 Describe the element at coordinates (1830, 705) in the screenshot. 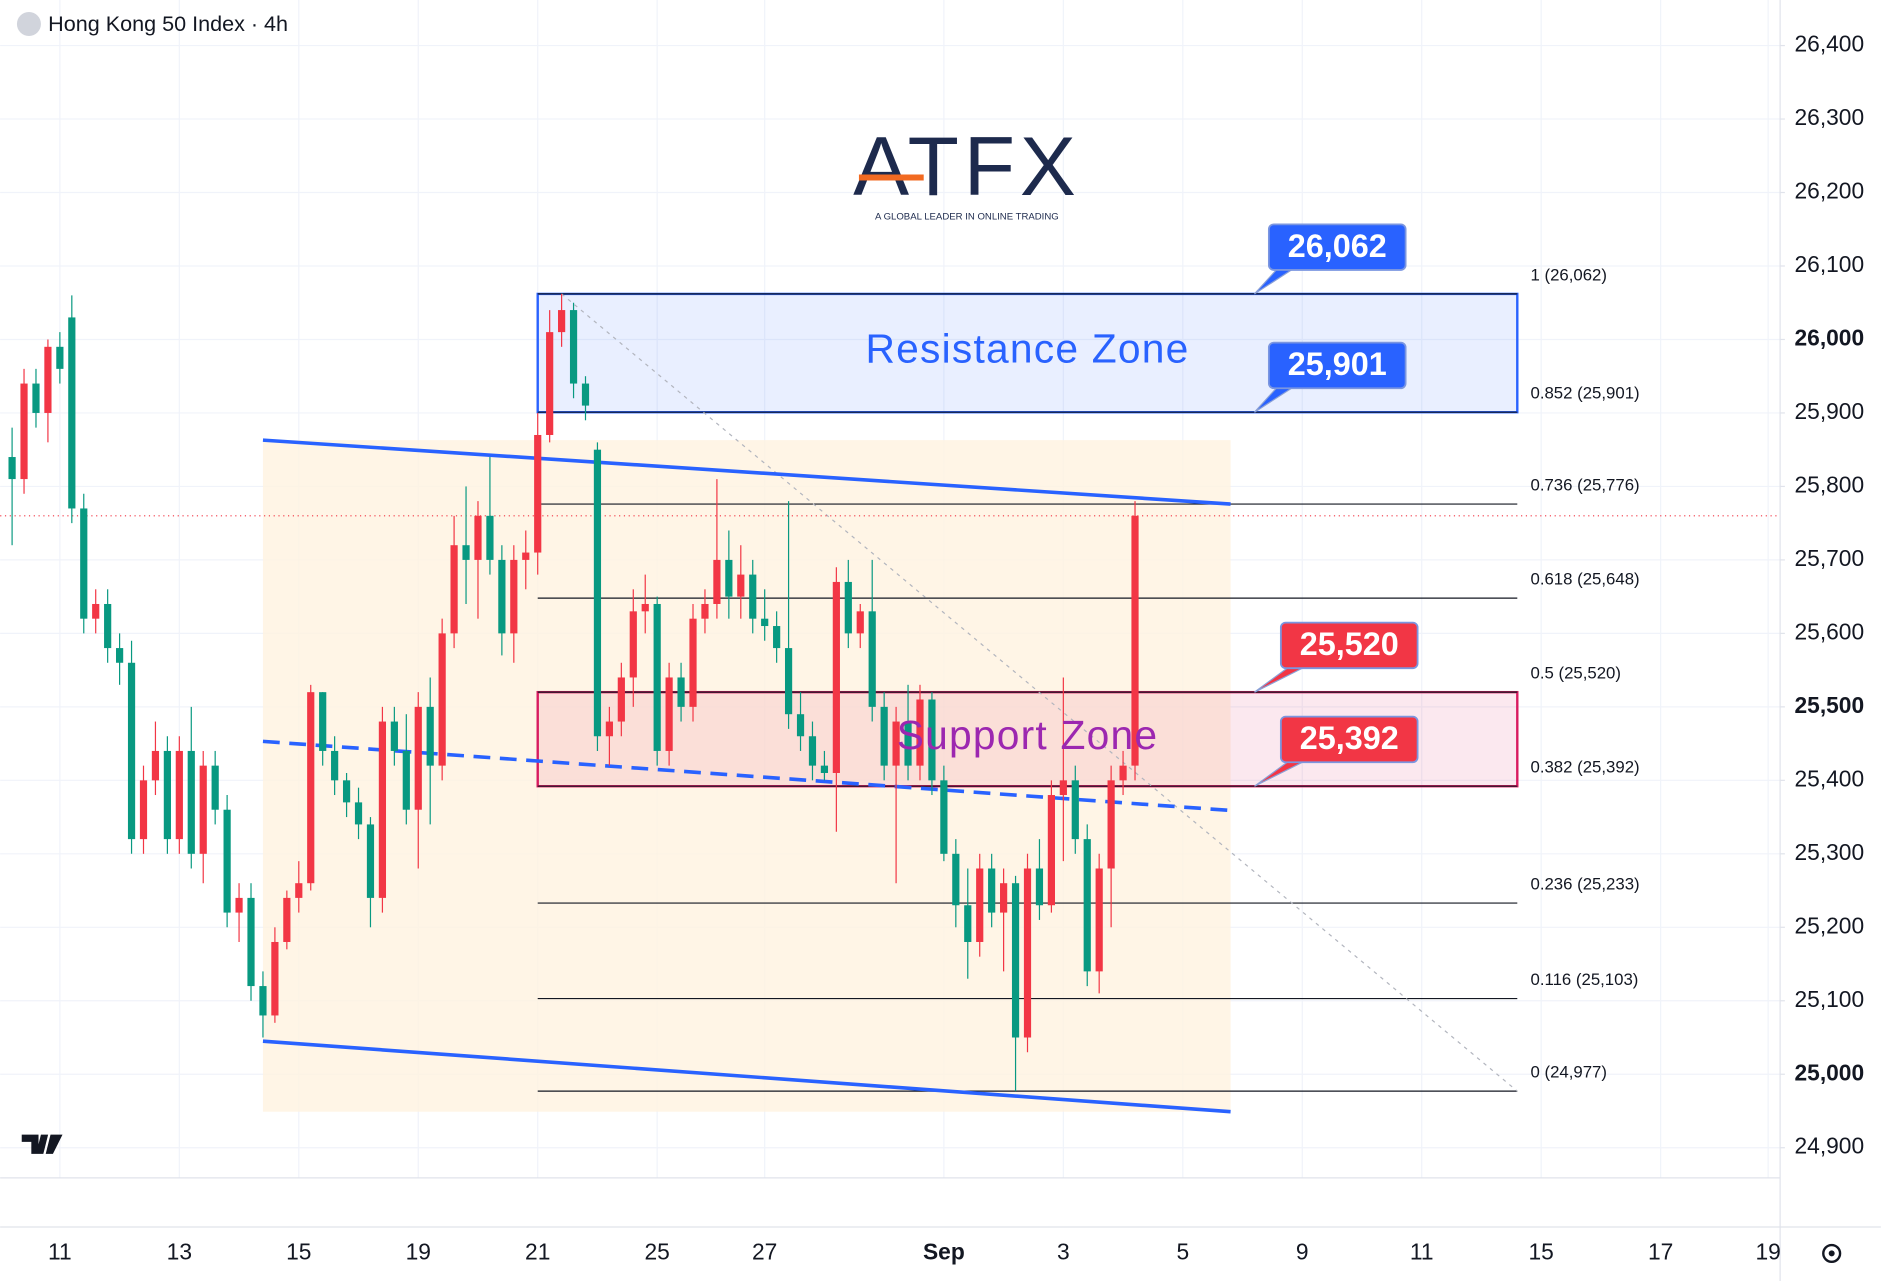

I see `y-tick-label: 25,500` at that location.